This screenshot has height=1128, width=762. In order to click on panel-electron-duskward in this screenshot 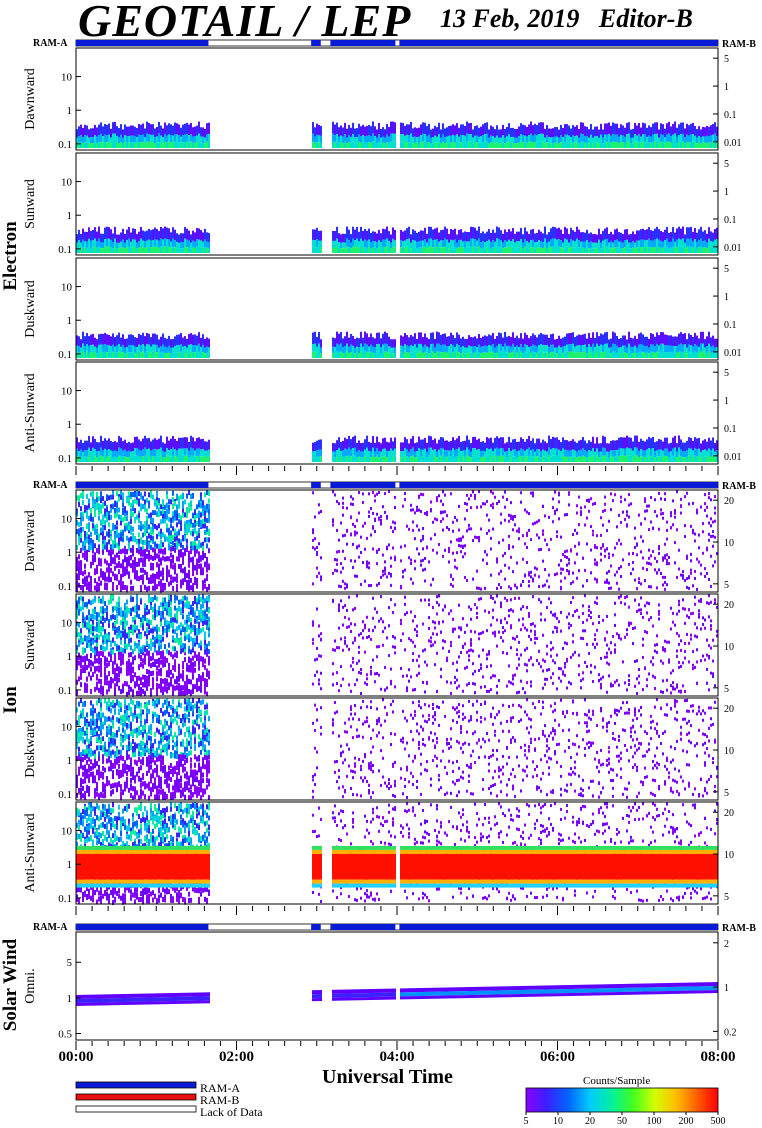, I will do `click(397, 309)`.